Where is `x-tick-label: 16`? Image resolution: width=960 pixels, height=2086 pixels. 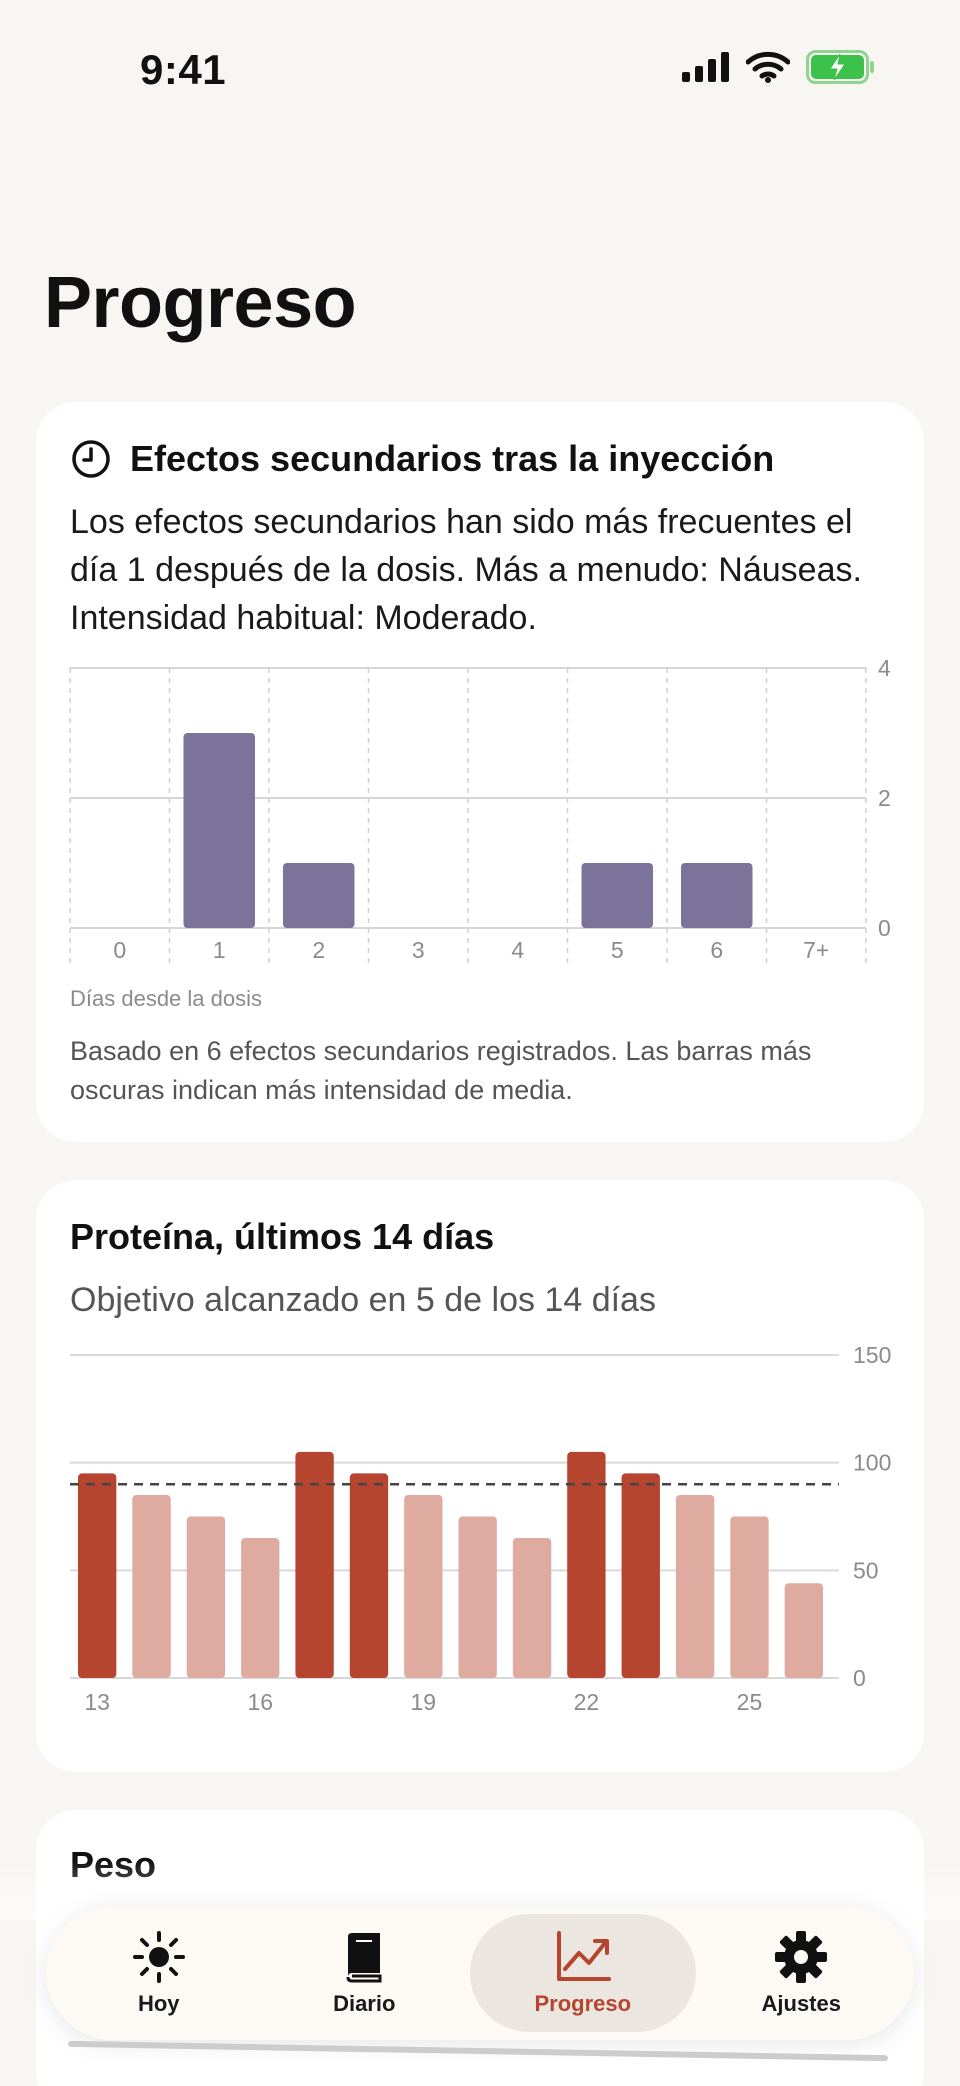
x-tick-label: 16 is located at coordinates (260, 1702).